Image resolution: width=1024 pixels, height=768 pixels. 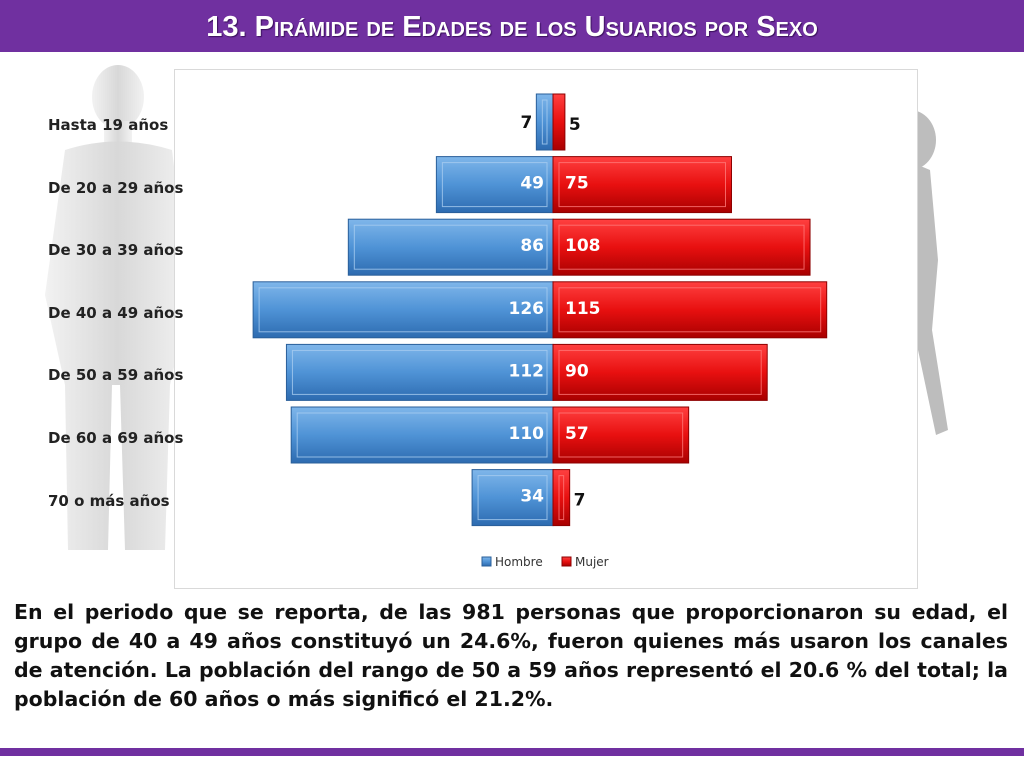 What do you see at coordinates (532, 184) in the screenshot?
I see `data-label-hombre-1: 49` at bounding box center [532, 184].